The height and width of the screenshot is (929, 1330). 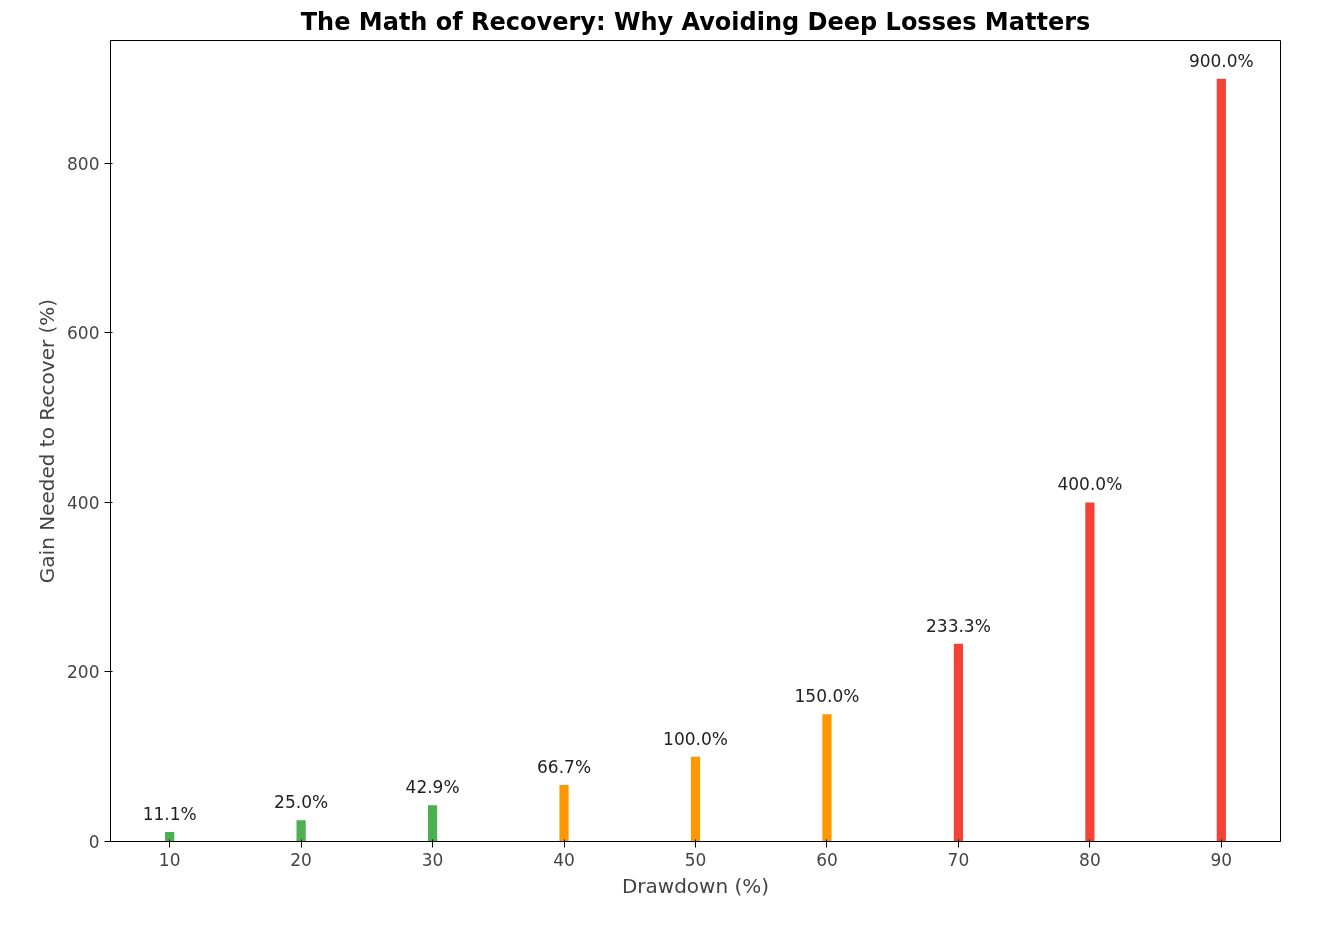 I want to click on chart-title: The Math of Recovery: Why Avoiding Deep Losses Matters, so click(x=695, y=21).